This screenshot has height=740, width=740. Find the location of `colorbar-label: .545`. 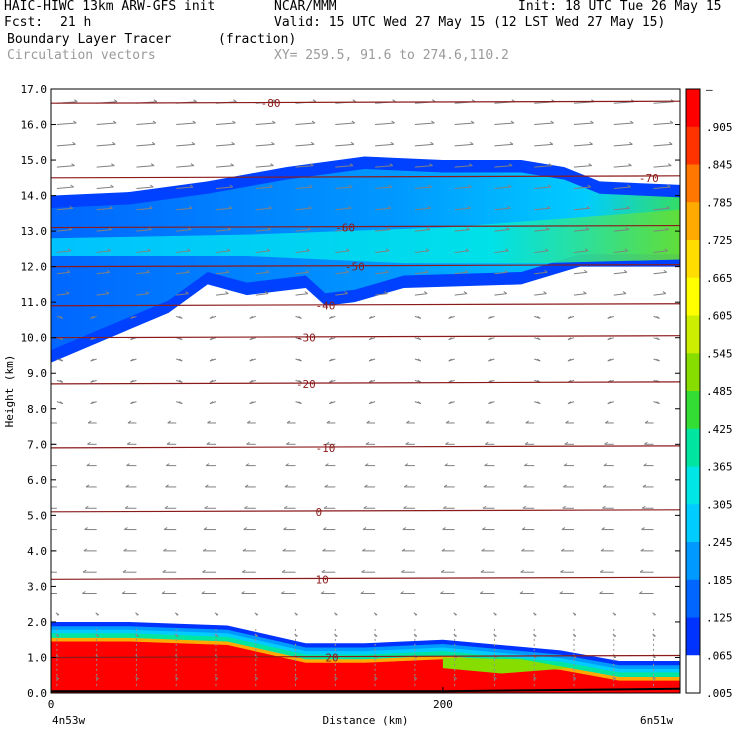

colorbar-label: .545 is located at coordinates (719, 353).